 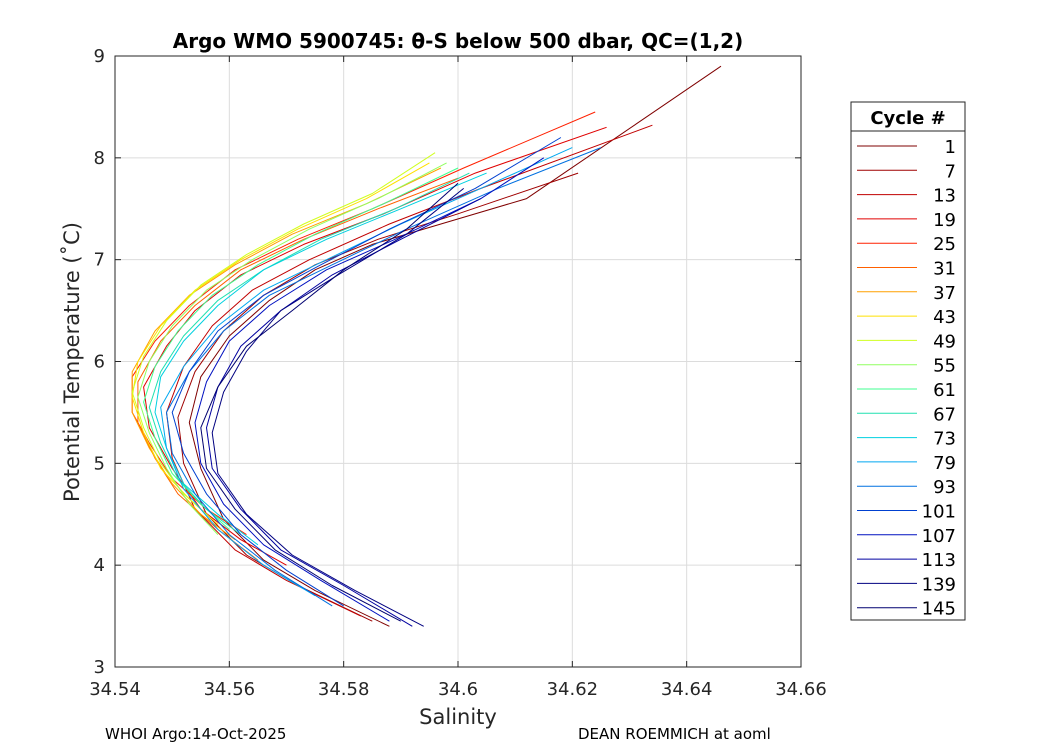 What do you see at coordinates (99, 260) in the screenshot?
I see `y-tick-label: 7` at bounding box center [99, 260].